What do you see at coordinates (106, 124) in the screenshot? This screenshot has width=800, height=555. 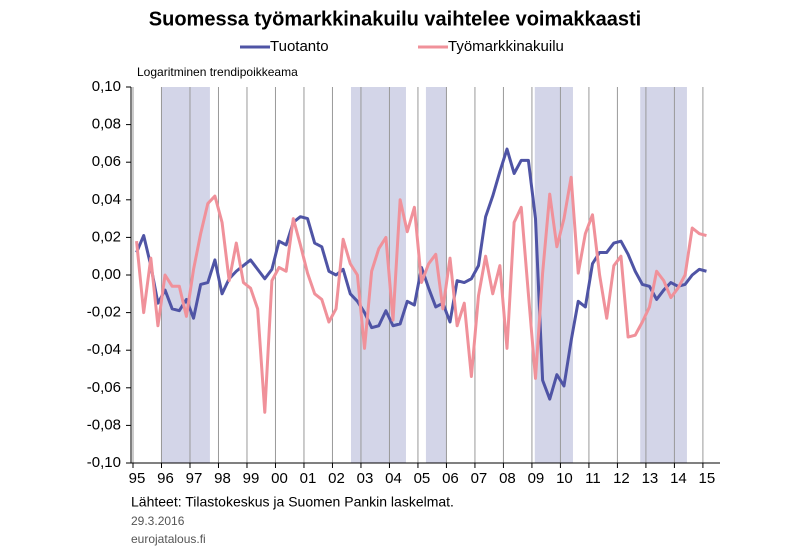 I see `y-tick-label: 0,08` at bounding box center [106, 124].